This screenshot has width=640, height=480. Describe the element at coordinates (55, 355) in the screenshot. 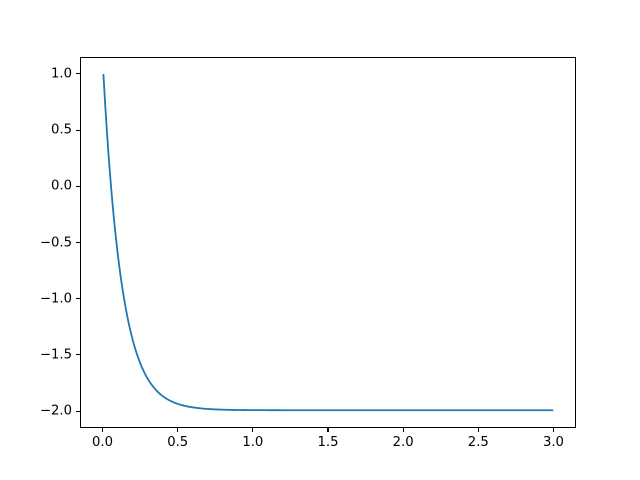

I see `y-tick-label: −1.5` at that location.